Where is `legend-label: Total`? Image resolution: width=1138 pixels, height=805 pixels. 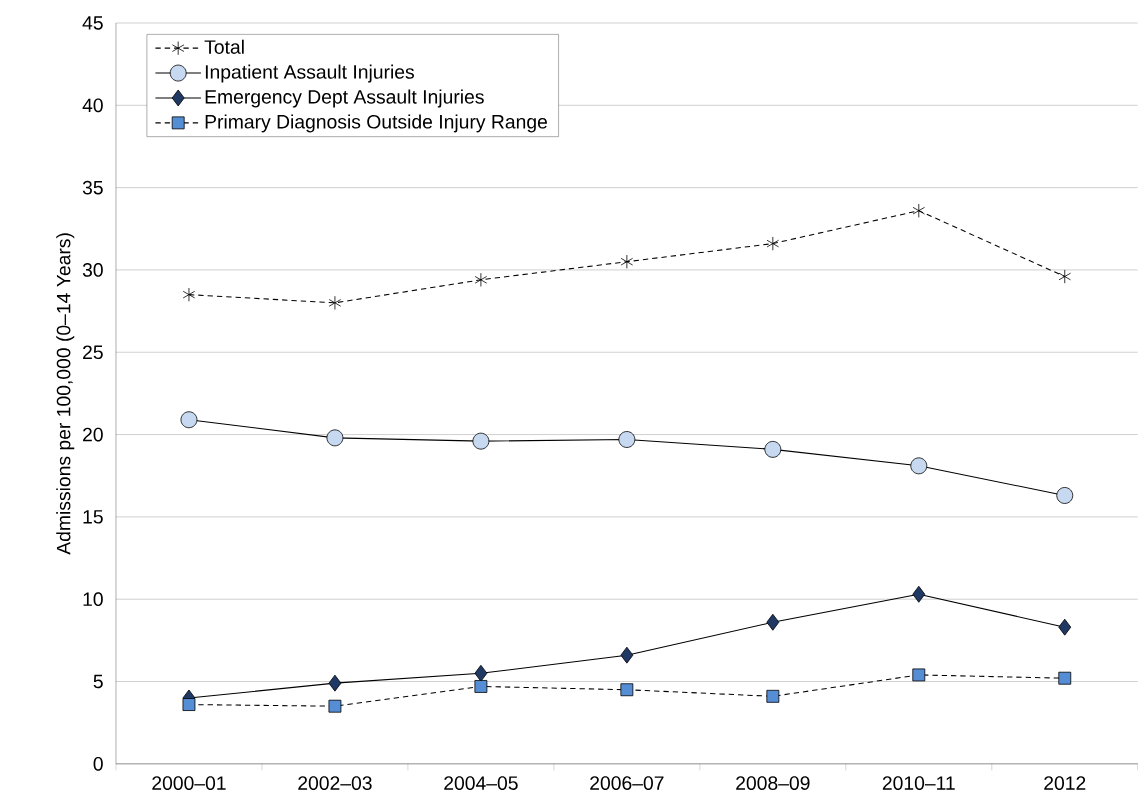 legend-label: Total is located at coordinates (224, 46).